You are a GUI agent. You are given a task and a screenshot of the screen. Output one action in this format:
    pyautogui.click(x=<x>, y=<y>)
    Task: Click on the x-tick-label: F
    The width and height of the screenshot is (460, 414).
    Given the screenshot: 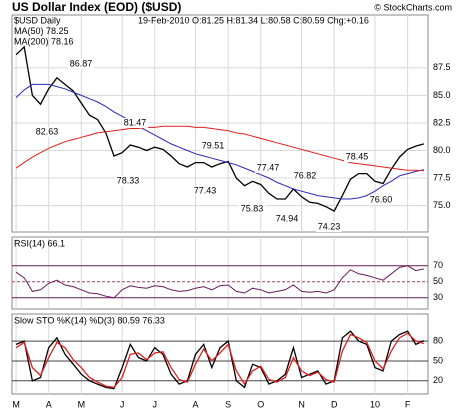 What is the action you would take?
    pyautogui.click(x=408, y=404)
    